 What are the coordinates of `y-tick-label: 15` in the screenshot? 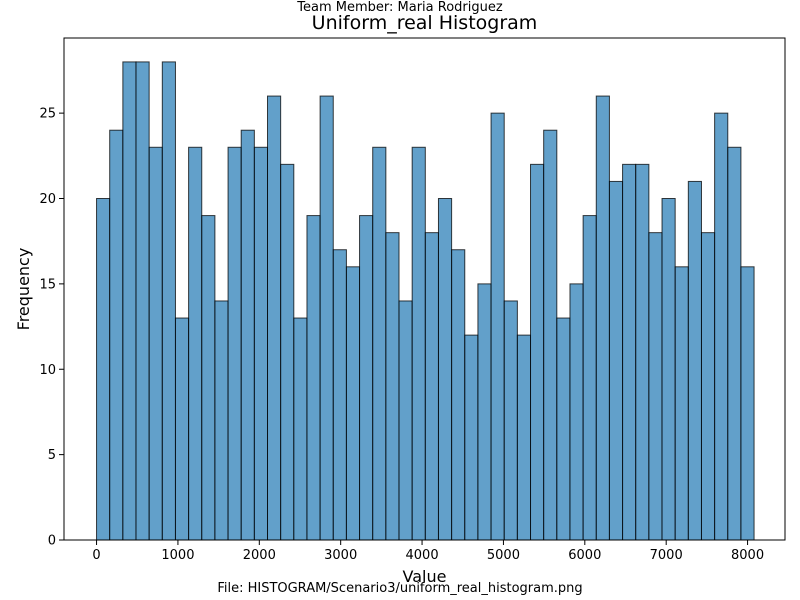 It's located at (47, 284).